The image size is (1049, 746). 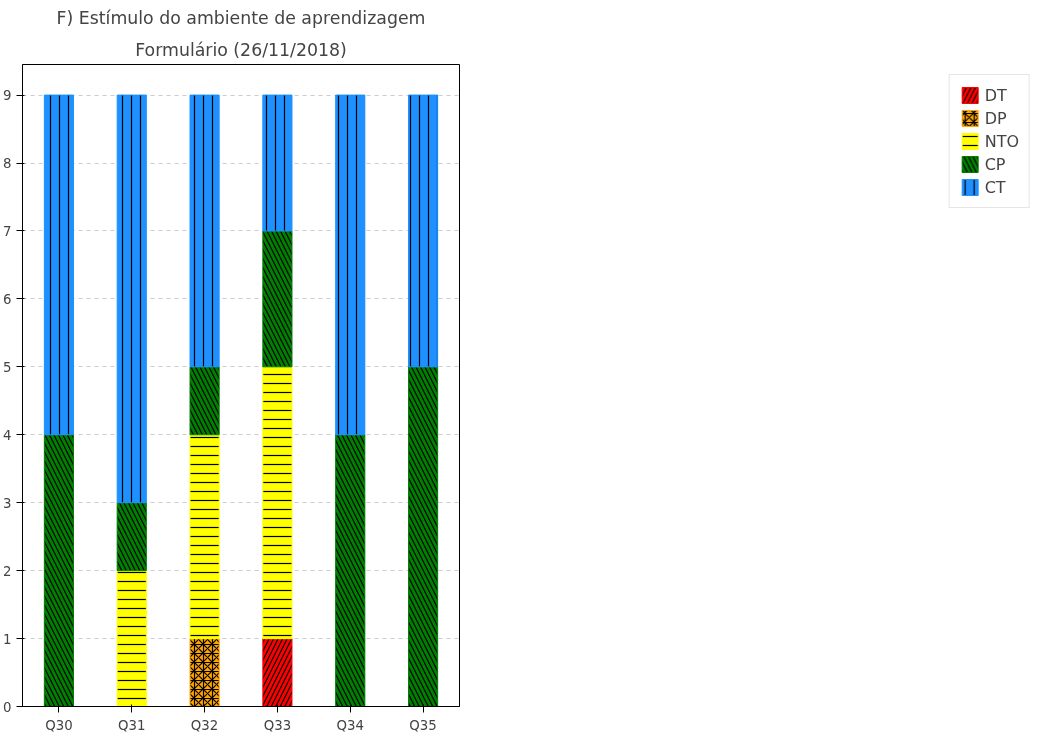 What do you see at coordinates (995, 187) in the screenshot?
I see `legend-label: CT` at bounding box center [995, 187].